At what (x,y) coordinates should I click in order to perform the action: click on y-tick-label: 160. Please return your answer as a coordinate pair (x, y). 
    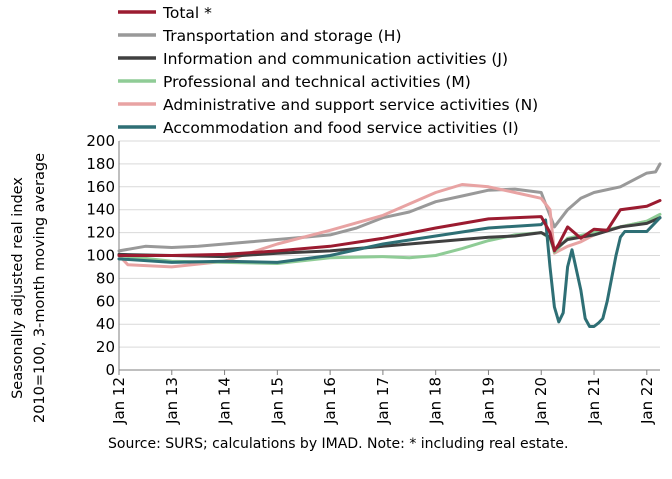
    Looking at the image, I should click on (100, 187).